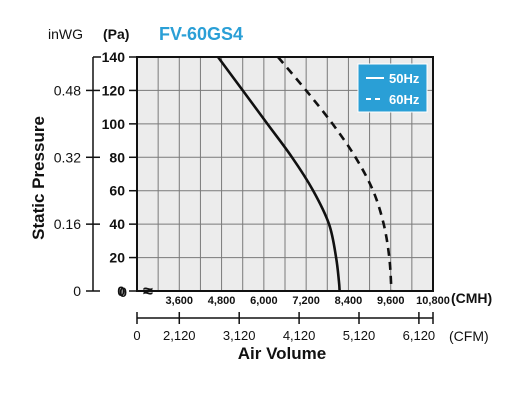  What do you see at coordinates (239, 335) in the screenshot?
I see `x-secondary-tick-label: 3,120` at bounding box center [239, 335].